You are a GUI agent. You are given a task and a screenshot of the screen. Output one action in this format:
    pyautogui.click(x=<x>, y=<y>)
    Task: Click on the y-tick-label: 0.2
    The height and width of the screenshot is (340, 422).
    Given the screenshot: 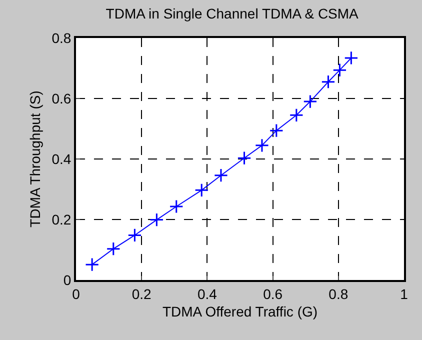 What is the action you would take?
    pyautogui.click(x=62, y=219)
    